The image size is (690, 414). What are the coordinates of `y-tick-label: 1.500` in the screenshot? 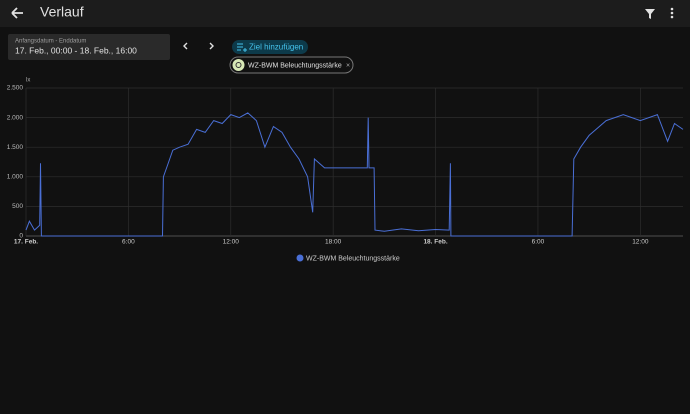 It's located at (15, 147).